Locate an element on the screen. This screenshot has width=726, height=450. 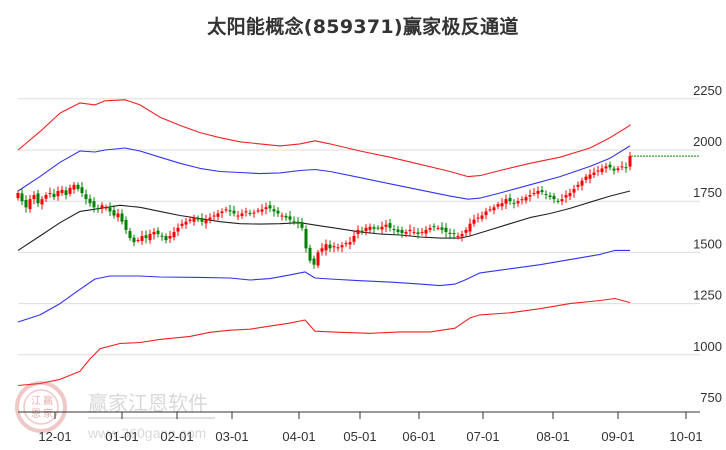
lower-inner-band-line is located at coordinates (323, 286).